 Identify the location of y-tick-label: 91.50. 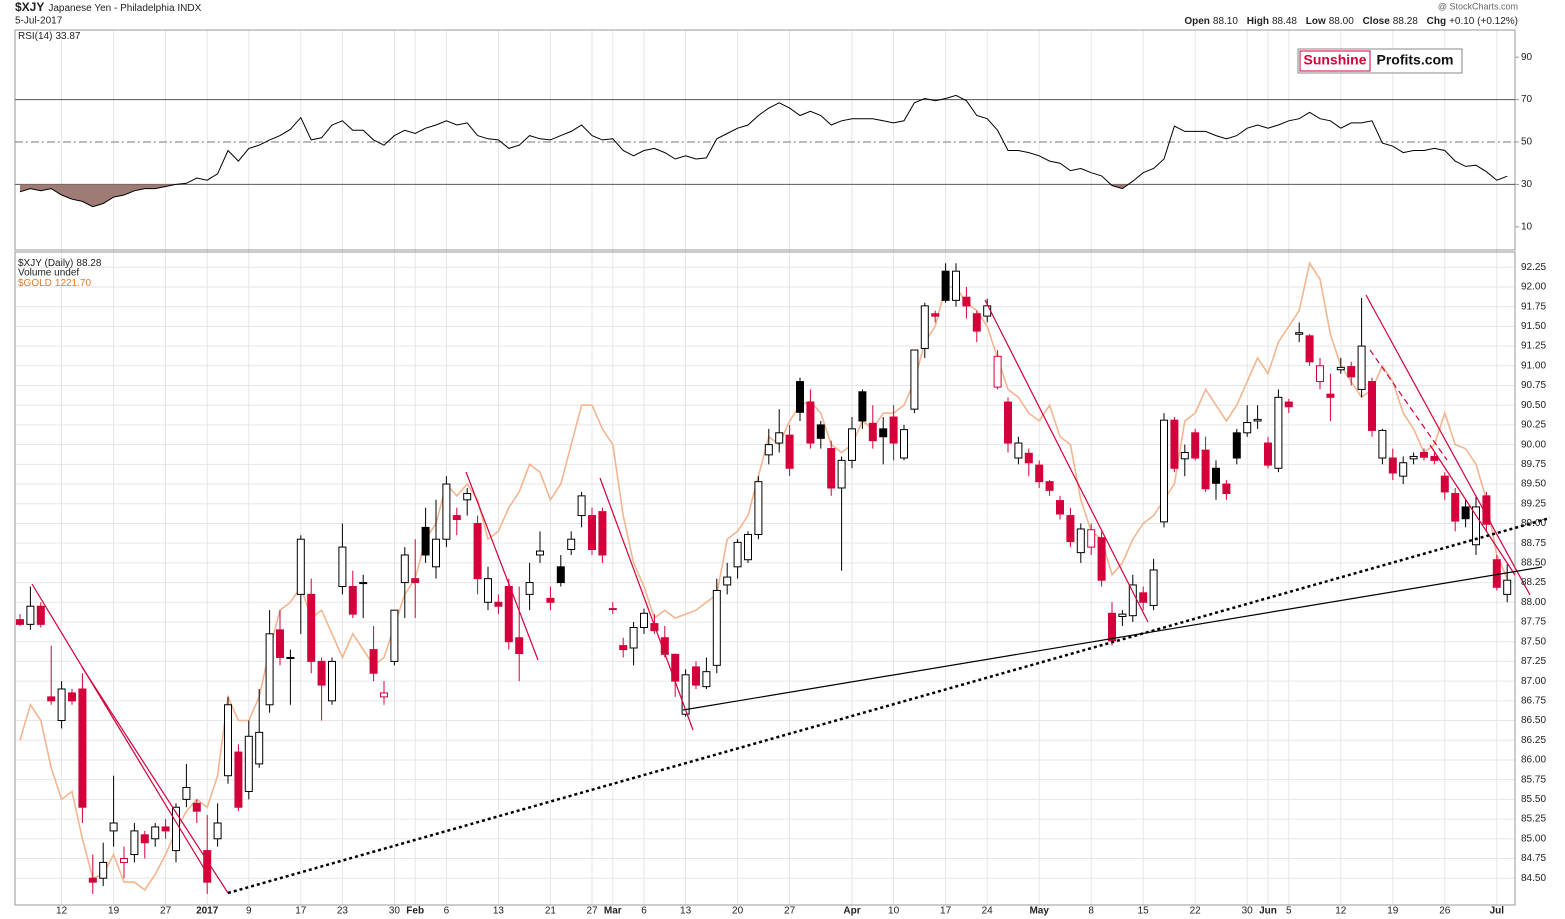
(1533, 326).